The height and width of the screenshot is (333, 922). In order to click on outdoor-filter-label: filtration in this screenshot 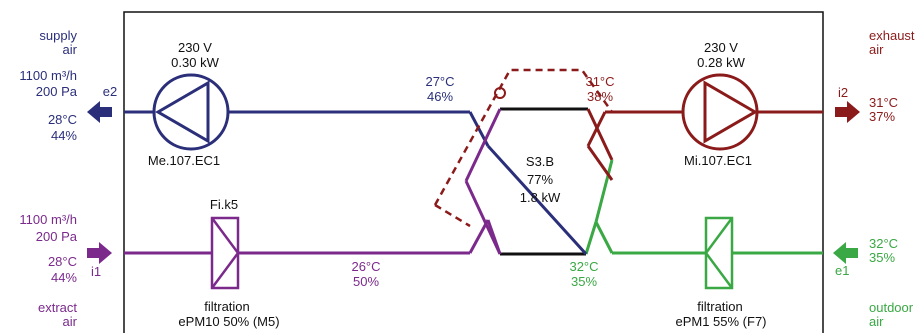, I will do `click(720, 306)`.